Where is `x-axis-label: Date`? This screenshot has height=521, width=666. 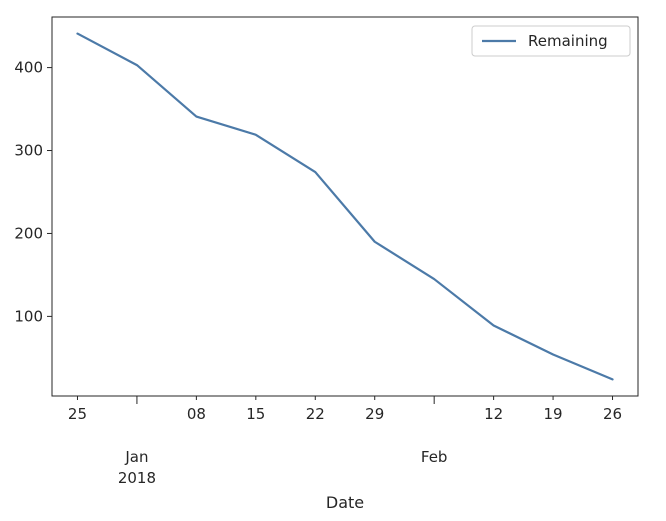 x-axis-label: Date is located at coordinates (345, 502).